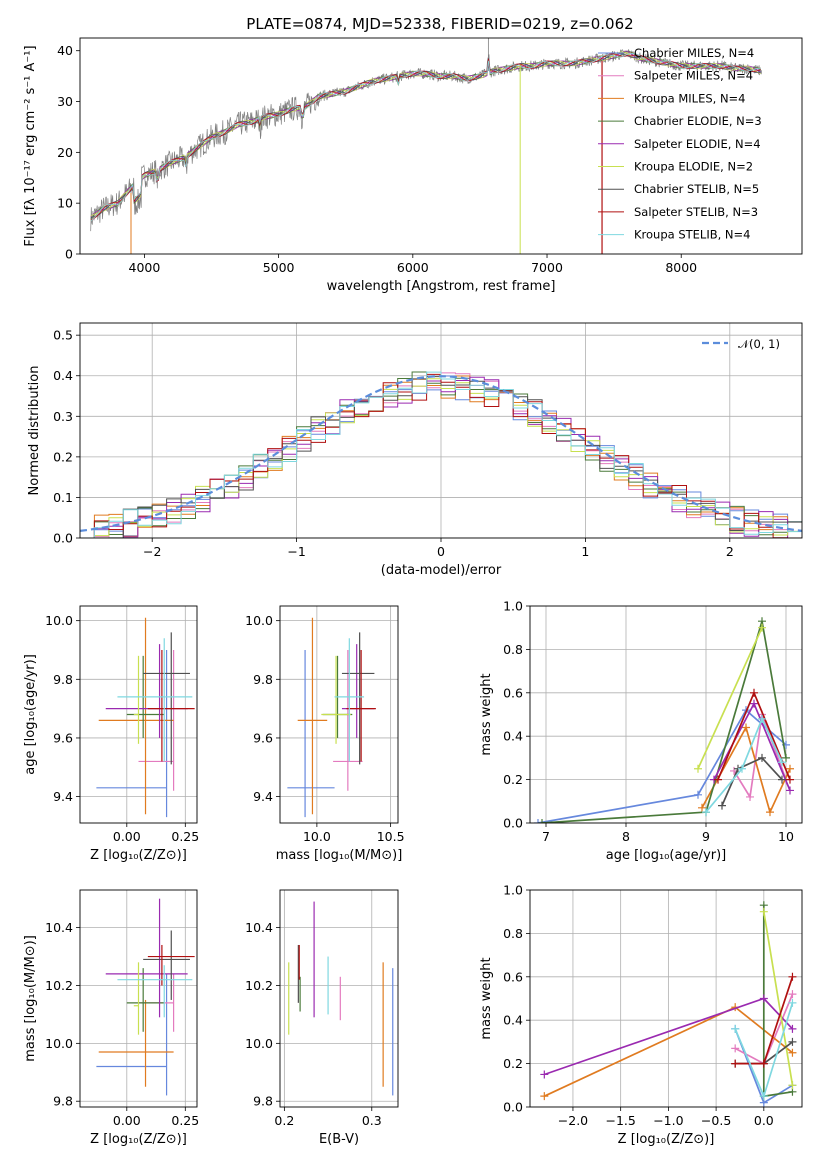  What do you see at coordinates (391, 836) in the screenshot?
I see `x-tick-label: 10.5` at bounding box center [391, 836].